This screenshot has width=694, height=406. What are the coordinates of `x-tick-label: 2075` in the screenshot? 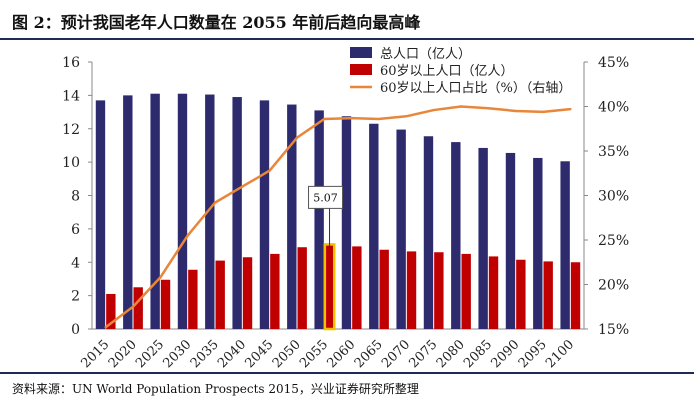 It's located at (423, 354).